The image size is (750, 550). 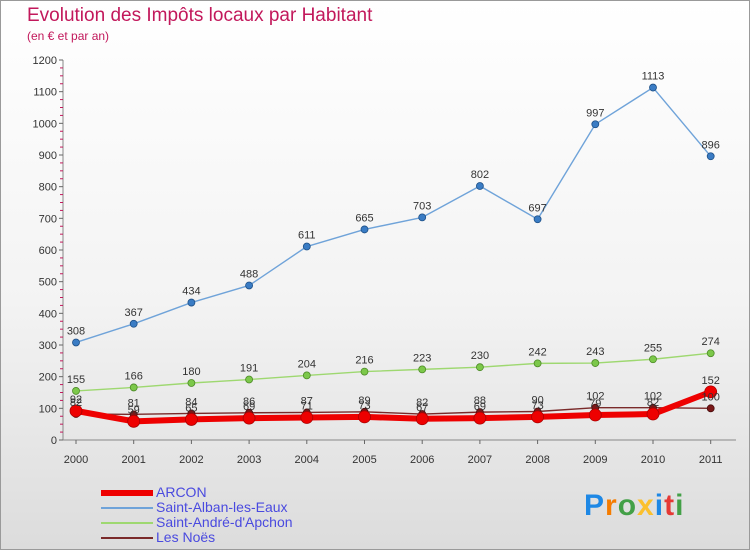 I want to click on data-label: 81, so click(x=134, y=403).